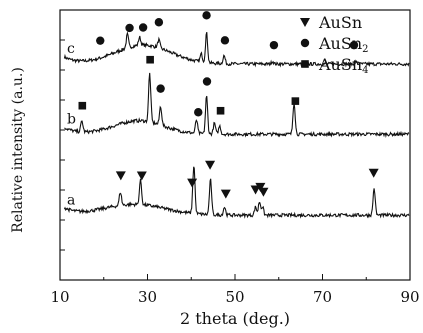 This screenshot has width=423, height=333. Describe the element at coordinates (71, 49) in the screenshot. I see `series-c-label: c` at that location.